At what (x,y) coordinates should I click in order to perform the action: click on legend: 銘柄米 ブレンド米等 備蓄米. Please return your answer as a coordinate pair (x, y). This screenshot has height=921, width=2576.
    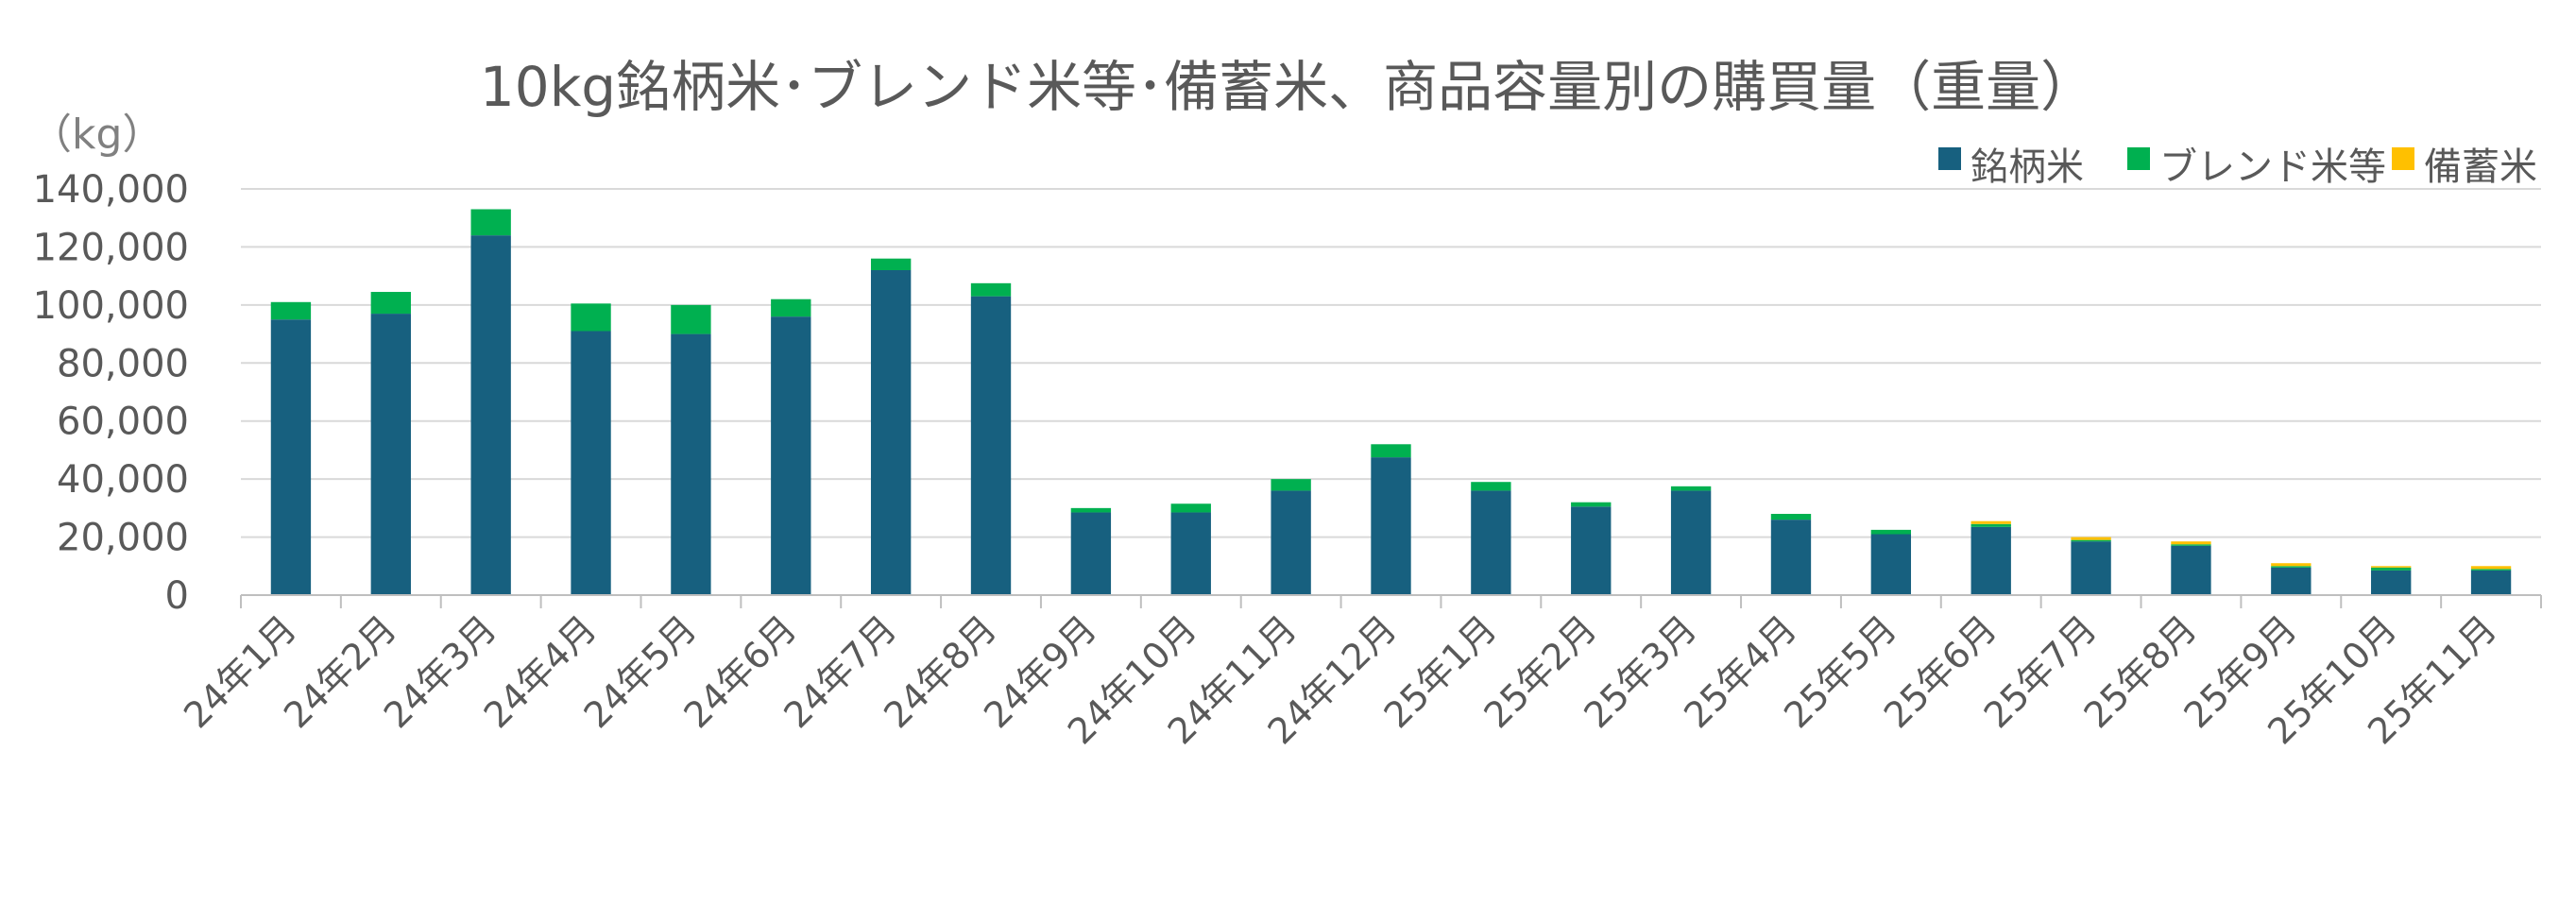
    Looking at the image, I should click on (2238, 167).